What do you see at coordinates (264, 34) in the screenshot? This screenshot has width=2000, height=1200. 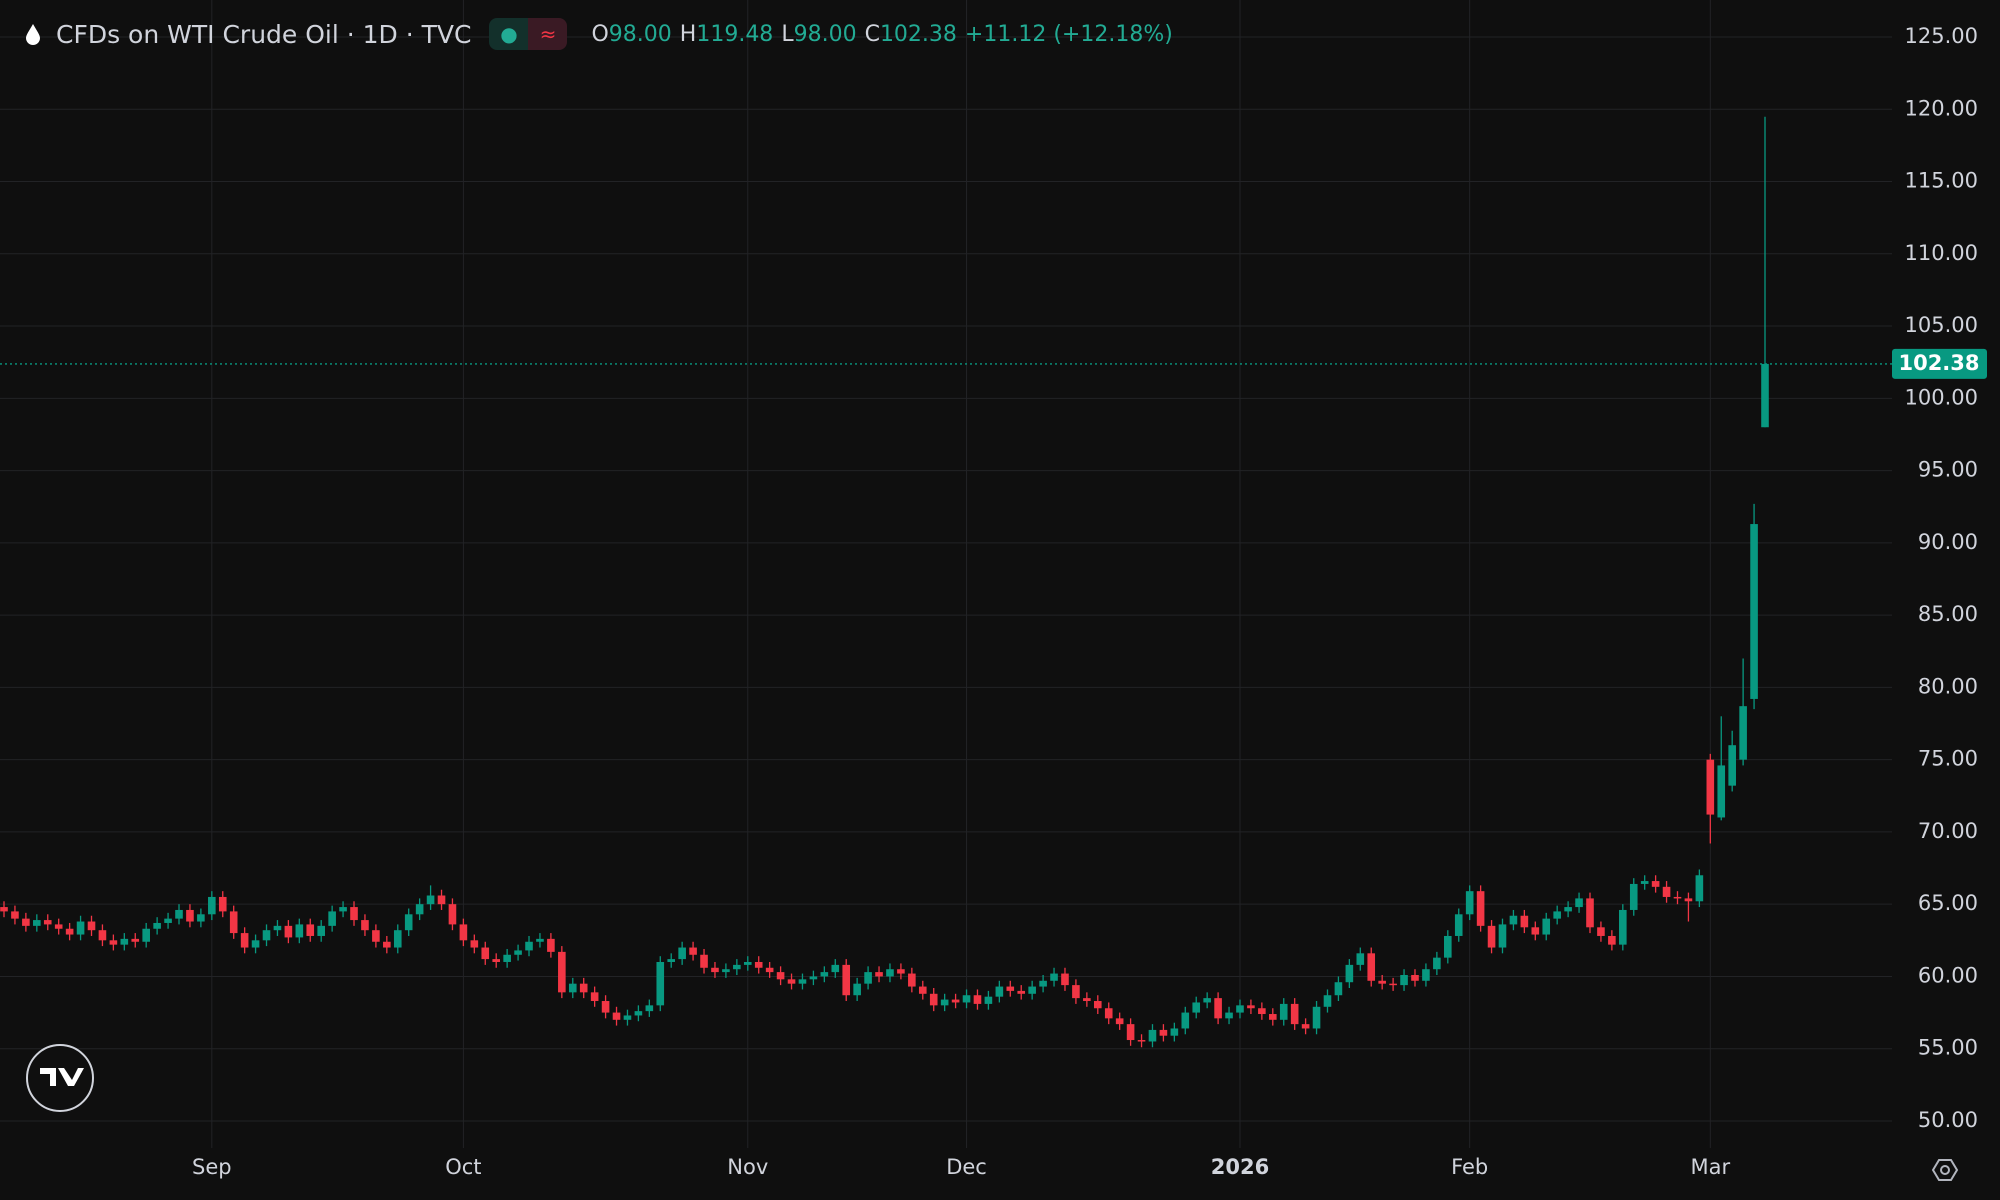 I see `symbol-title: CFDs on WTI Crude Oil · 1D · TVC` at bounding box center [264, 34].